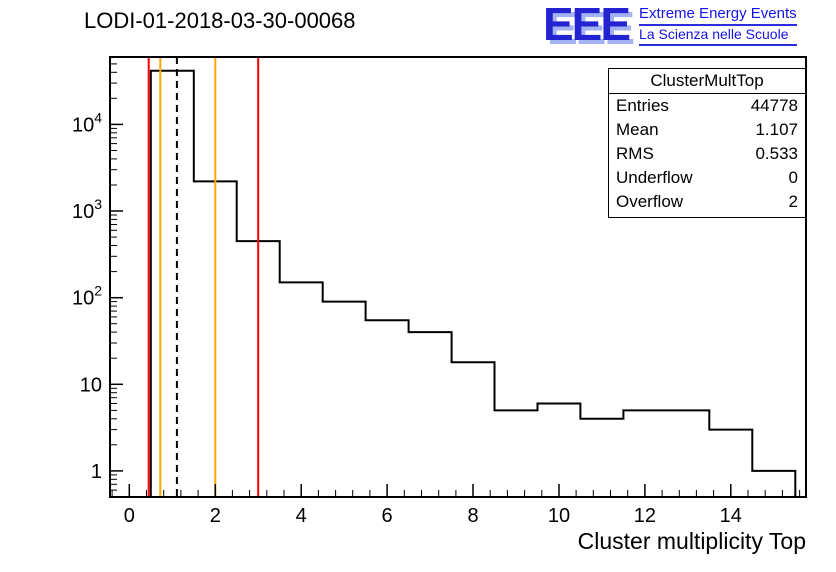 Image resolution: width=836 pixels, height=572 pixels. Describe the element at coordinates (707, 178) in the screenshot. I see `stats-row-underflow: Underflow 0` at that location.